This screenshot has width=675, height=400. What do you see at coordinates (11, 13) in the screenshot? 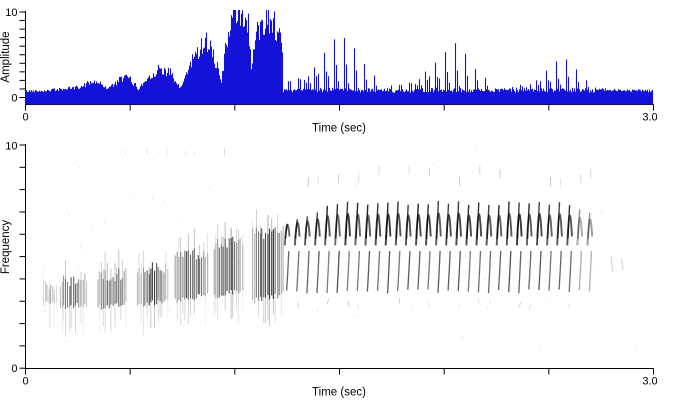
I see `amplitude-max-tick-label: 10` at bounding box center [11, 13].